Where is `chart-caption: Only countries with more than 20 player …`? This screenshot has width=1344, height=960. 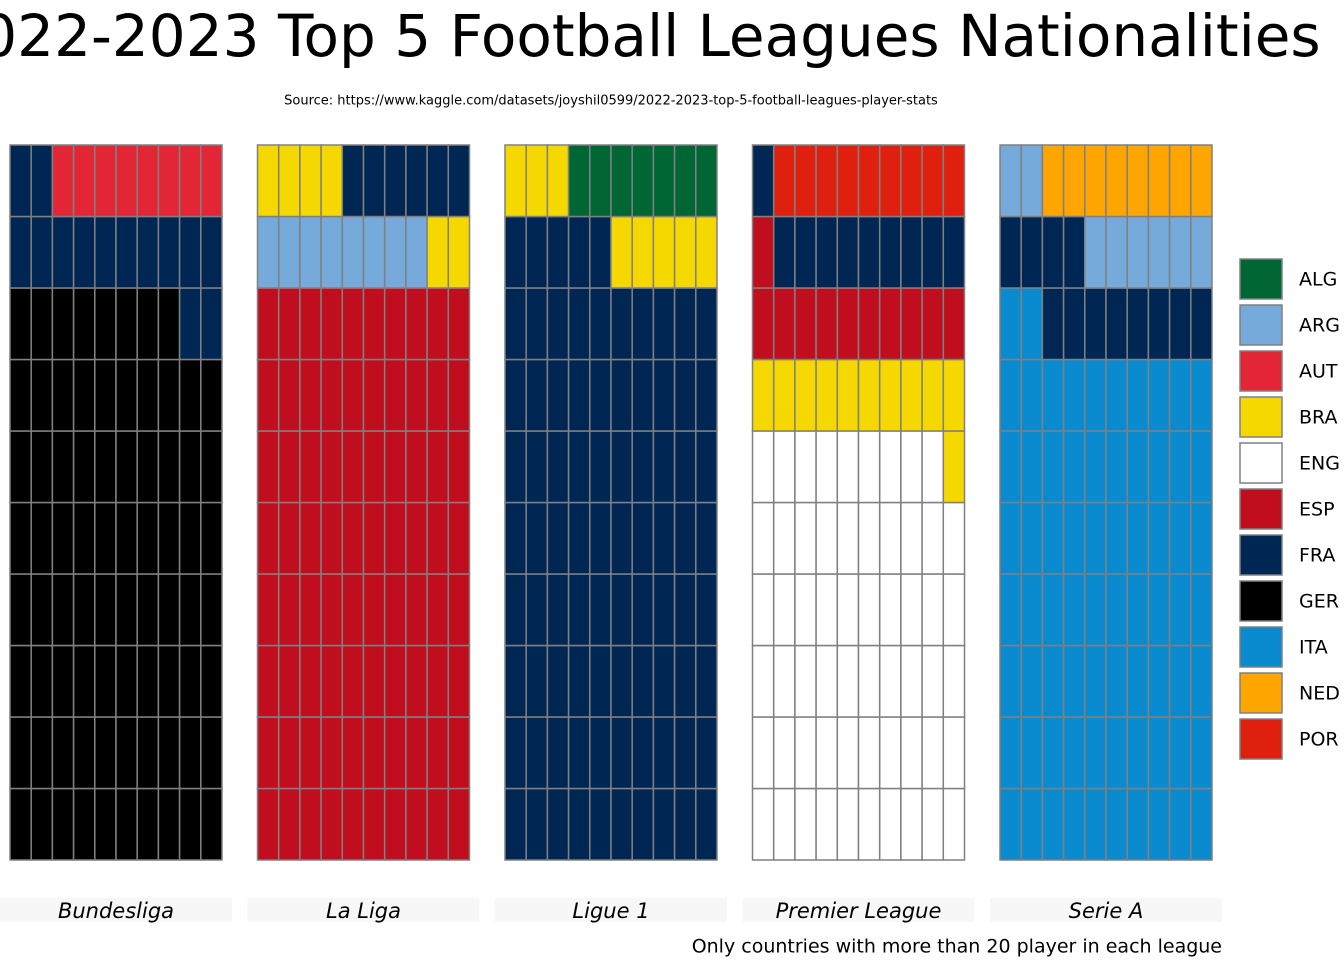 chart-caption: Only countries with more than 20 player … is located at coordinates (957, 947).